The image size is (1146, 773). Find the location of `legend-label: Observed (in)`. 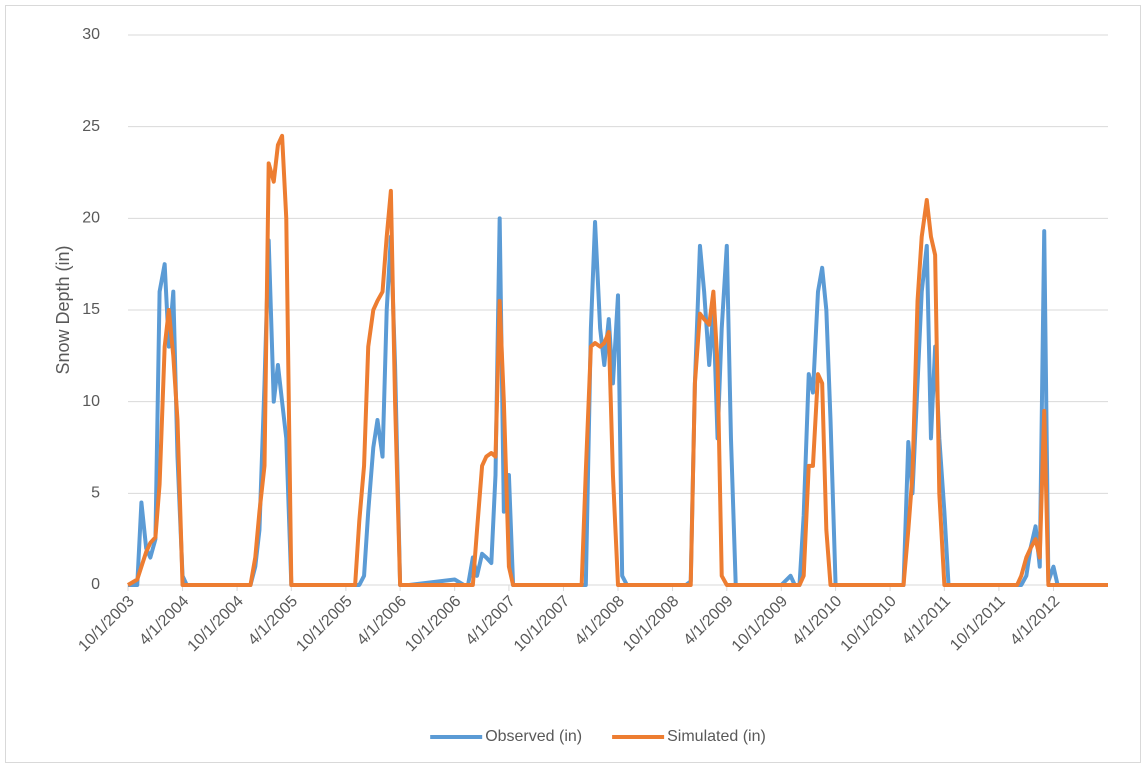

legend-label: Observed (in) is located at coordinates (533, 736).